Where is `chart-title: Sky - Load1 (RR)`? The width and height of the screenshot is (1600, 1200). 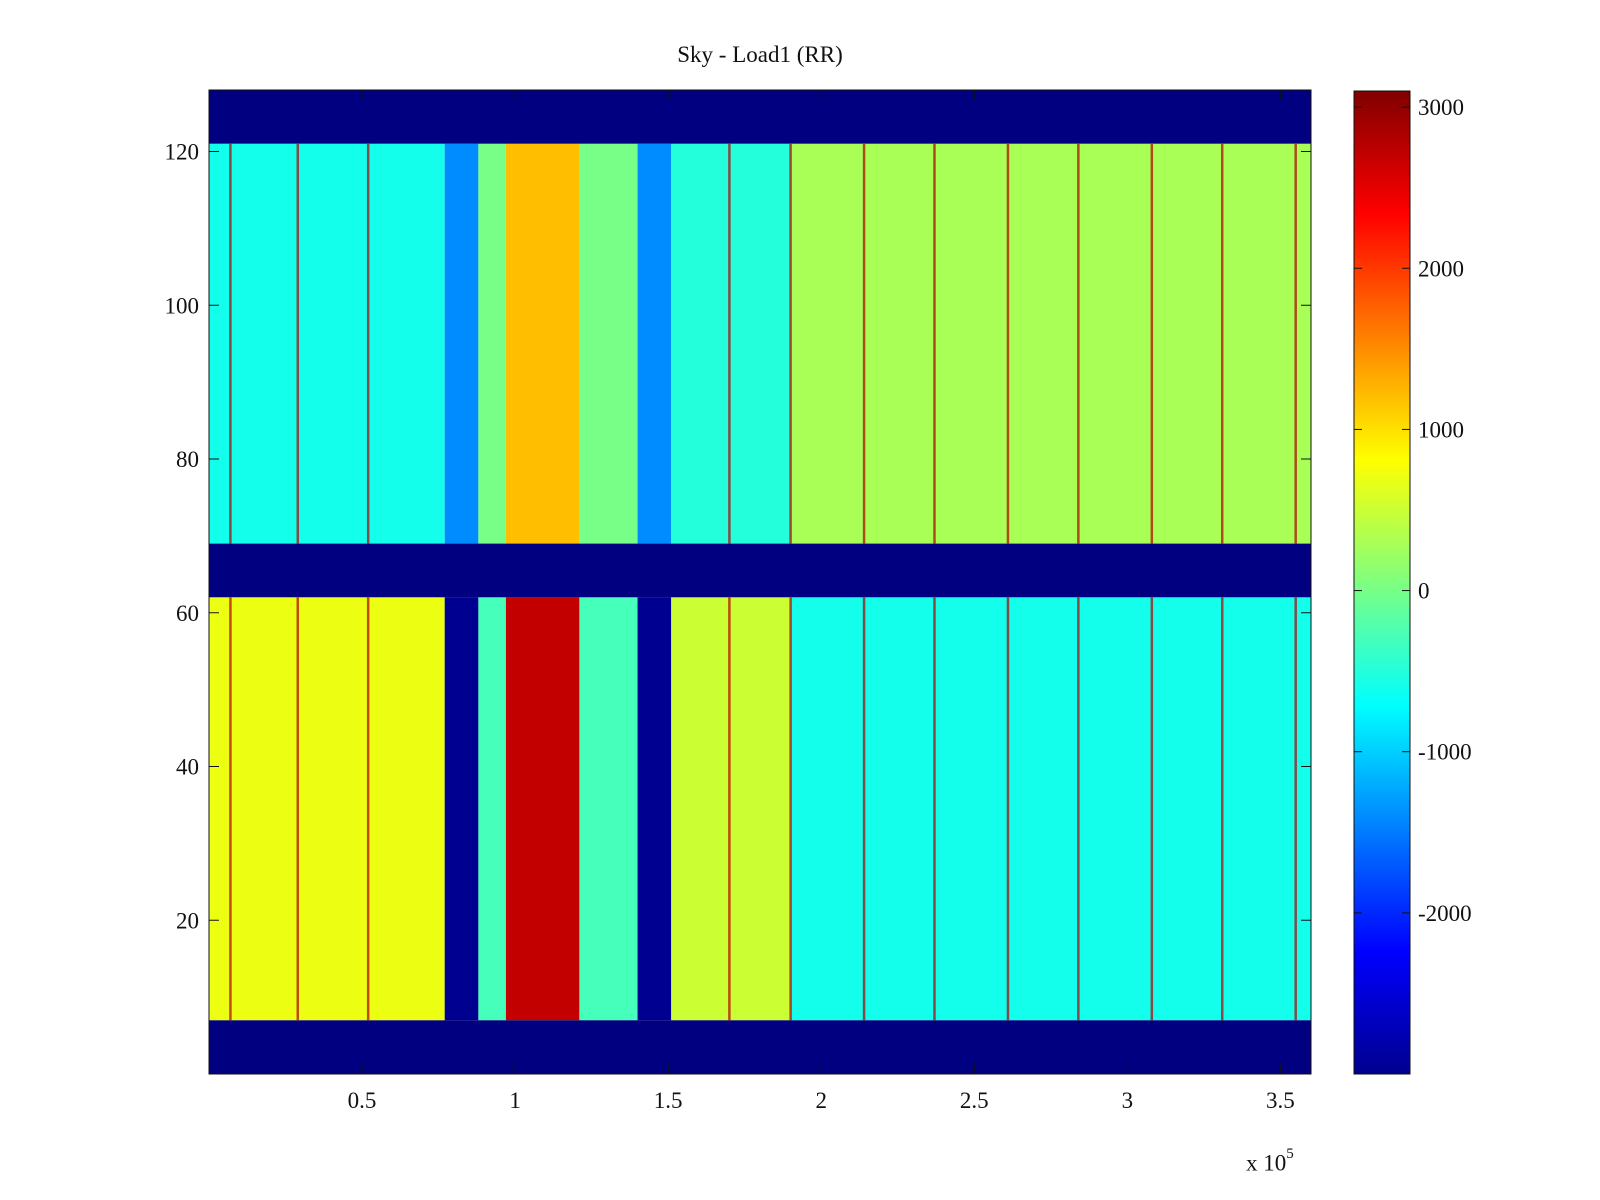 chart-title: Sky - Load1 (RR) is located at coordinates (760, 54).